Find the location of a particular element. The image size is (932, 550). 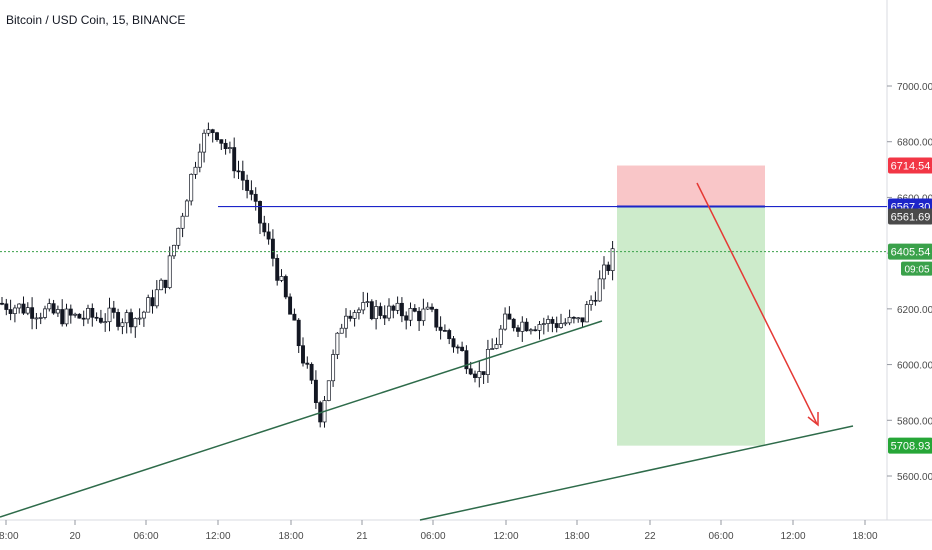

svg-text: 09:05 is located at coordinates (916, 270).